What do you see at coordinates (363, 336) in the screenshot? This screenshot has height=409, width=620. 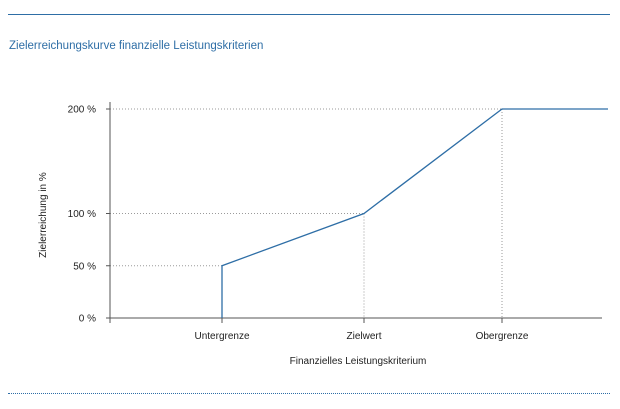 I see `x-tick-label: Zielwert` at bounding box center [363, 336].